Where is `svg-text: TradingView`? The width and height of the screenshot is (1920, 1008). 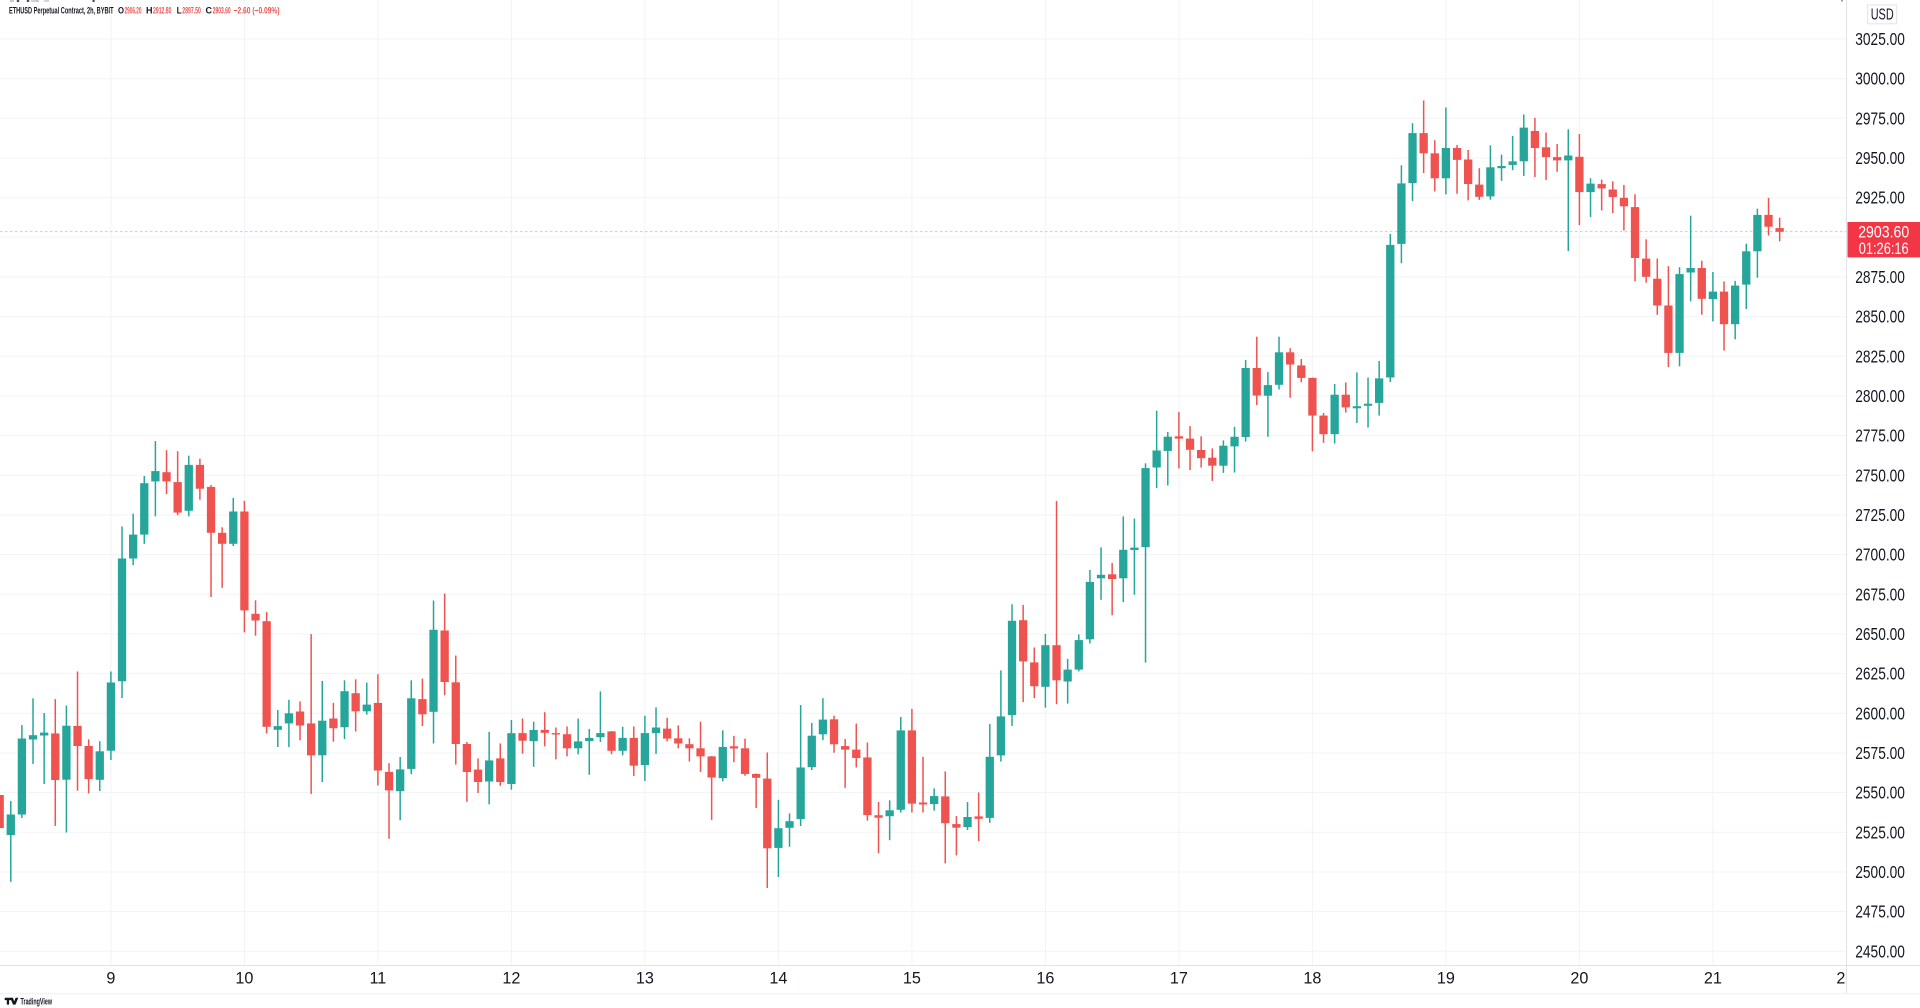
svg-text: TradingView is located at coordinates (37, 1002).